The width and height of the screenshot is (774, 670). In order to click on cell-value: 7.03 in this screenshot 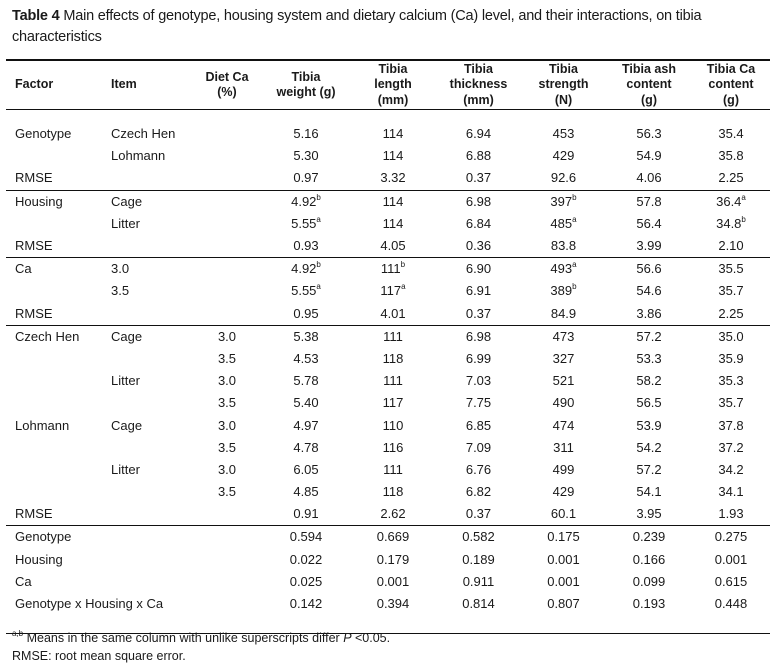, I will do `click(478, 381)`.